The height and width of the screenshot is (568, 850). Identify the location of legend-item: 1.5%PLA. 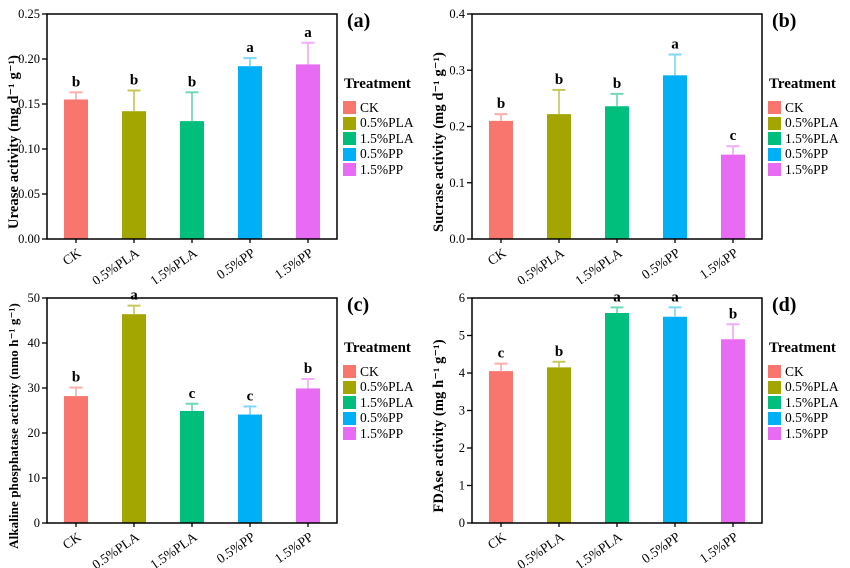
(809, 403).